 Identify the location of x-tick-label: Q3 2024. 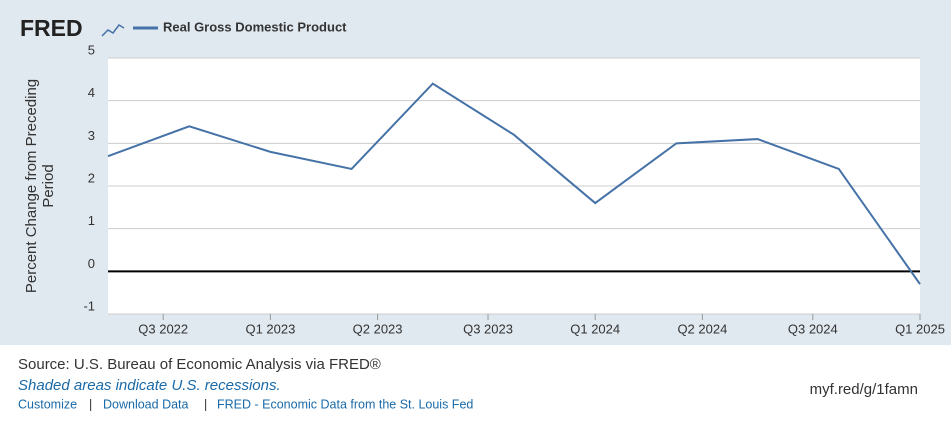
(813, 328).